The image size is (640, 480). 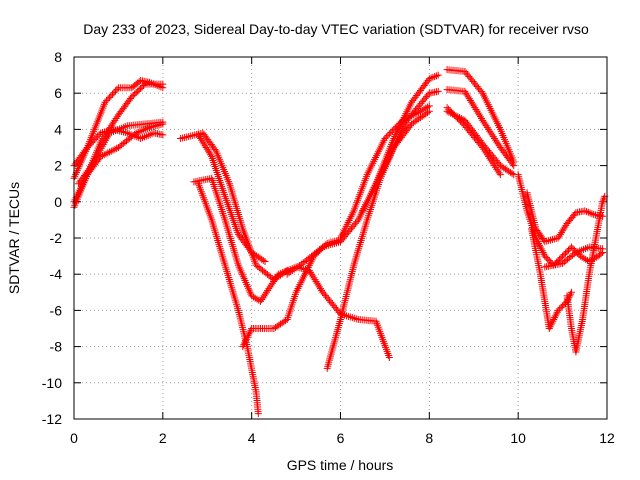 What do you see at coordinates (58, 57) in the screenshot?
I see `y-tick-label: 8` at bounding box center [58, 57].